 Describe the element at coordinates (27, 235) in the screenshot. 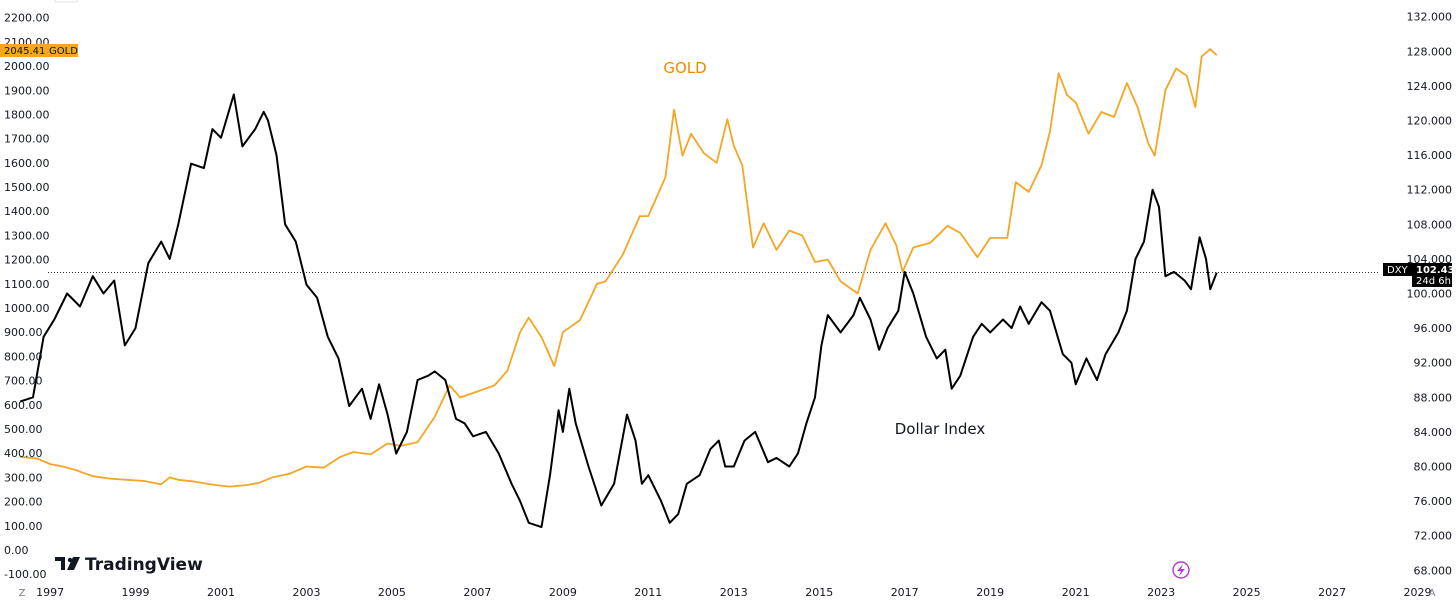

I see `left-tick-label: 1300.00` at that location.